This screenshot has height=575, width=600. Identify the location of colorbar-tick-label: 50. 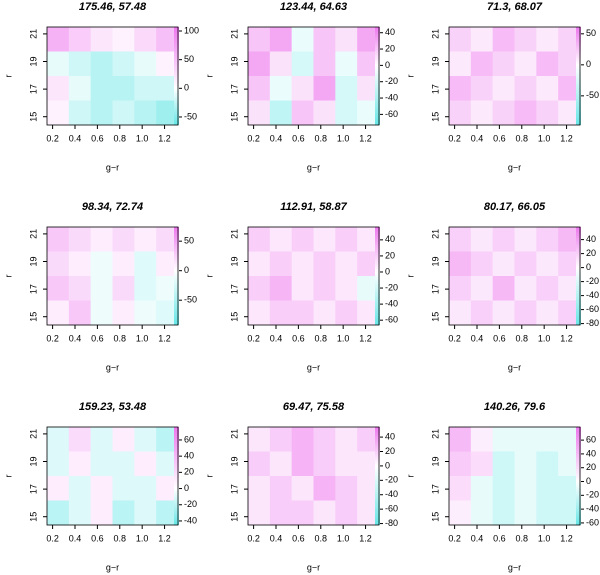
(189, 59).